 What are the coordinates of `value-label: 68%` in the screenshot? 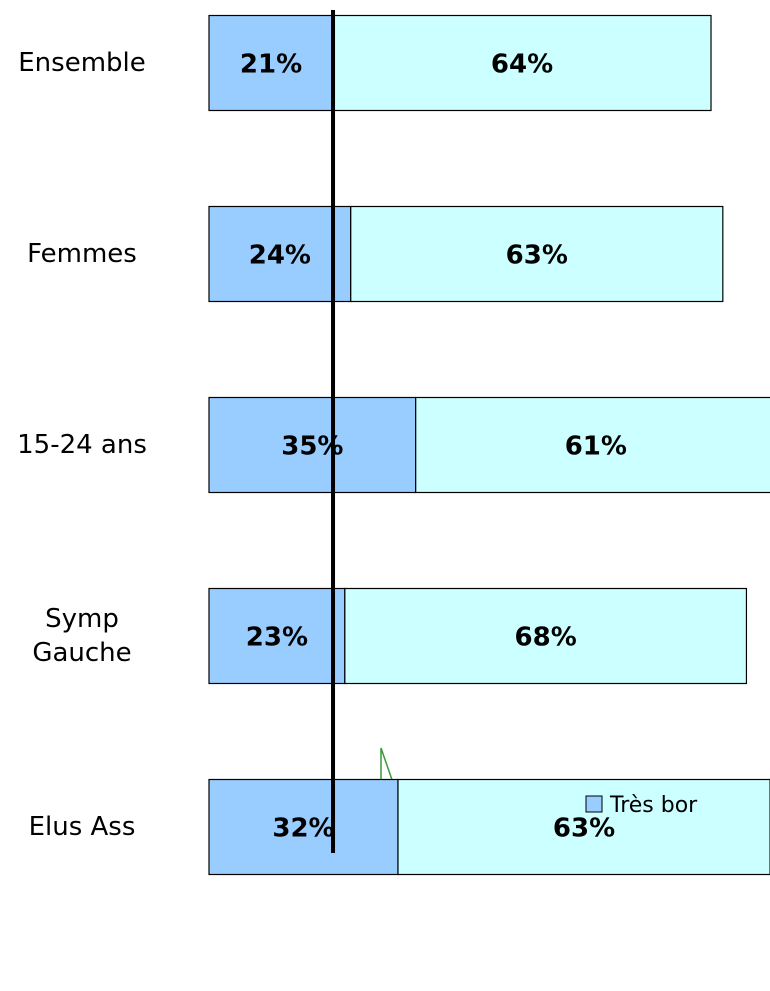 It's located at (546, 638).